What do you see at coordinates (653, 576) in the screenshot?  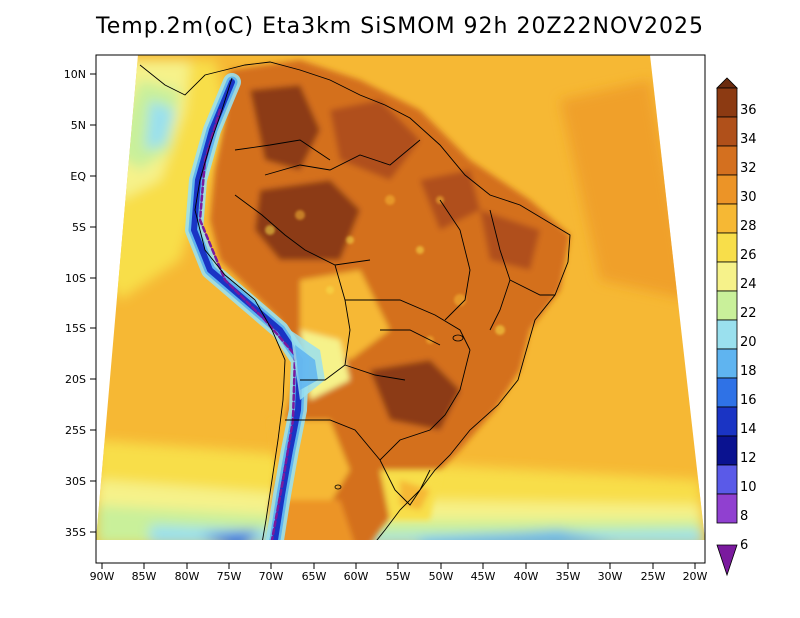 I see `lon-label-25w: 25W` at bounding box center [653, 576].